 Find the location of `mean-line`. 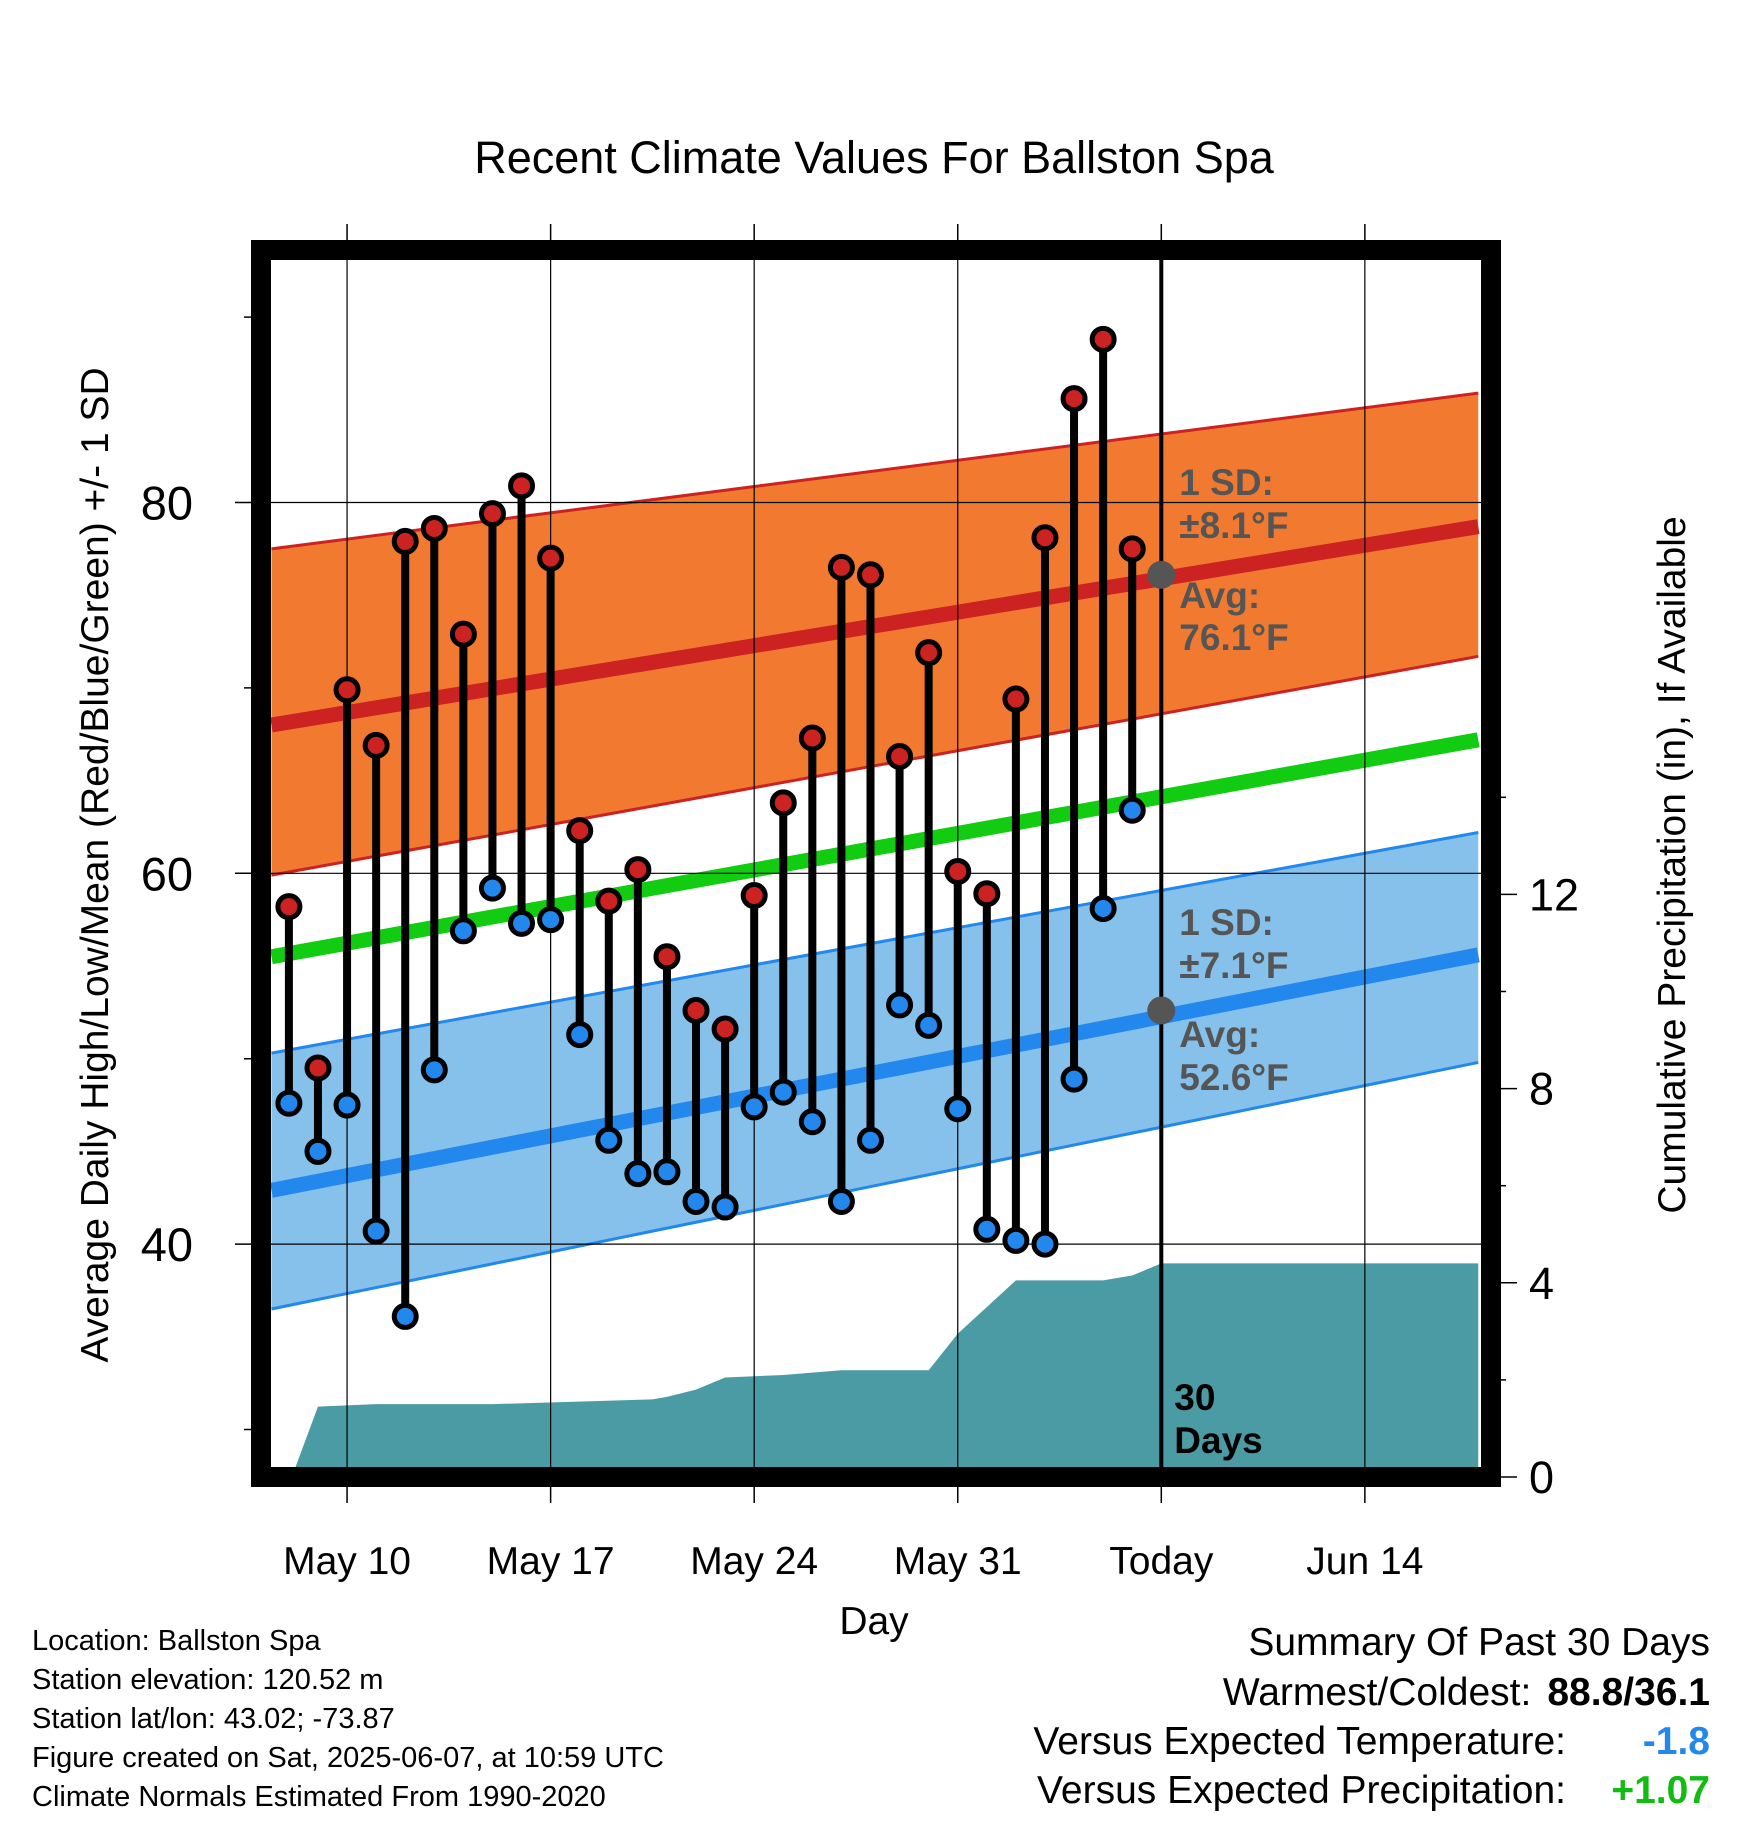

mean-line is located at coordinates (875, 848).